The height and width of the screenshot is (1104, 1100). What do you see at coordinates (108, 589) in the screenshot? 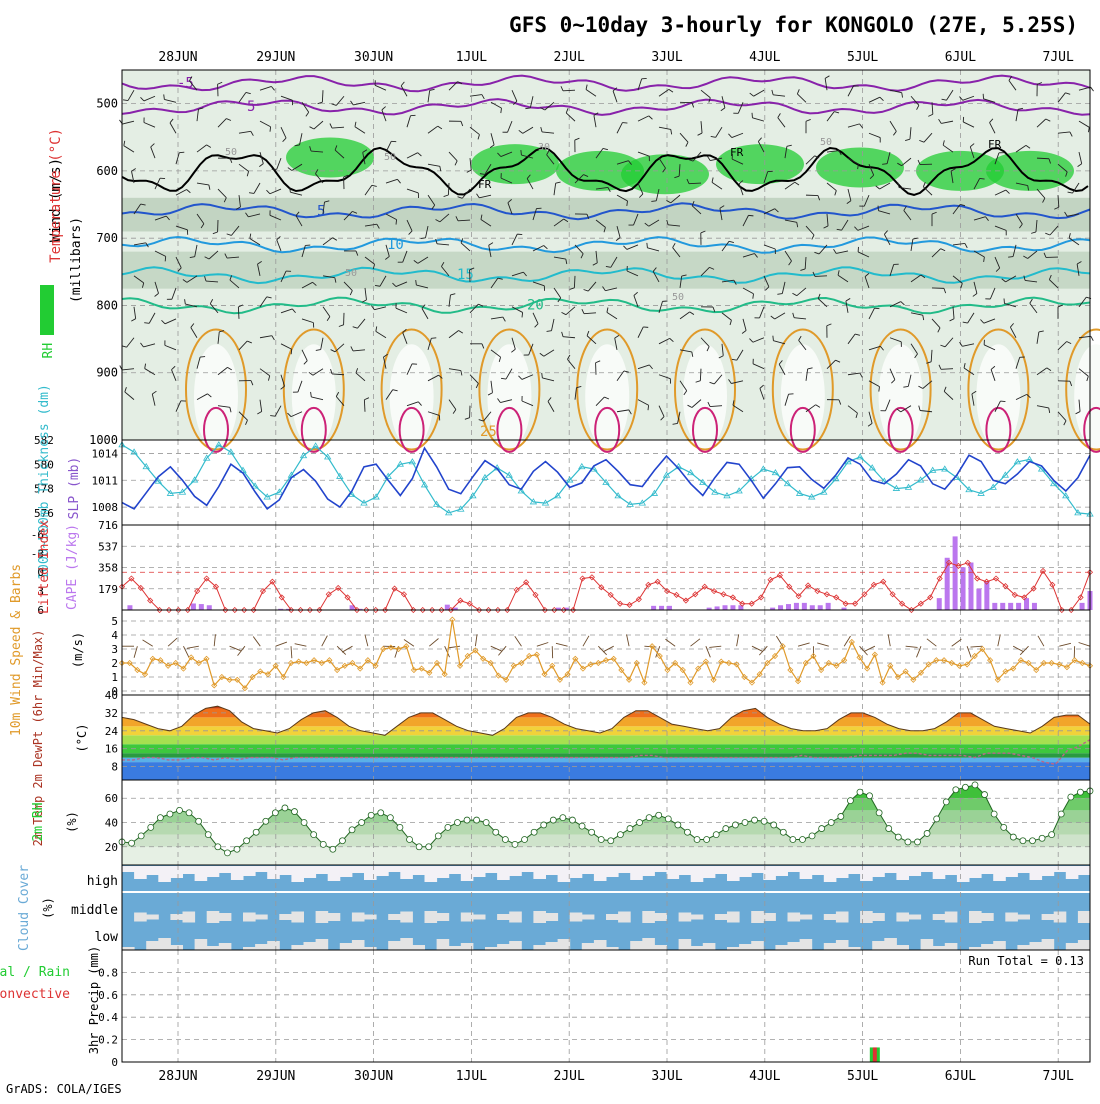
I see `cape-tick-label: 179` at bounding box center [108, 589].